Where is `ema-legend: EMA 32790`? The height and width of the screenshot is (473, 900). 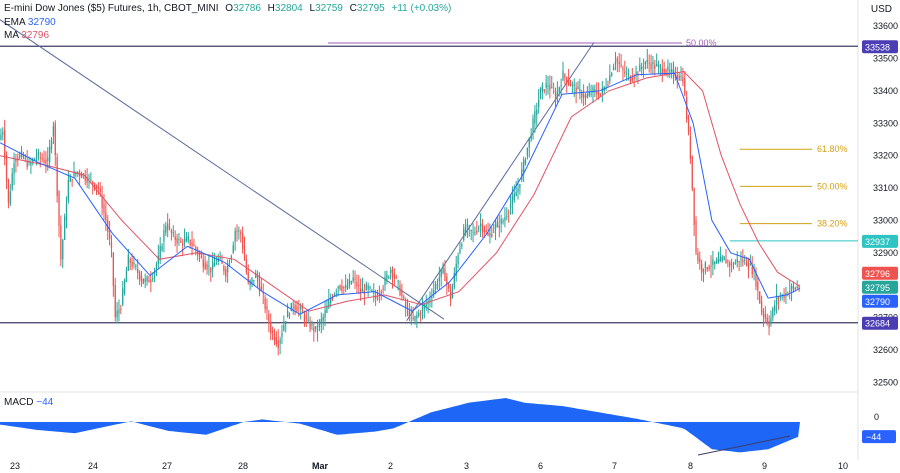 ema-legend: EMA 32790 is located at coordinates (30, 22).